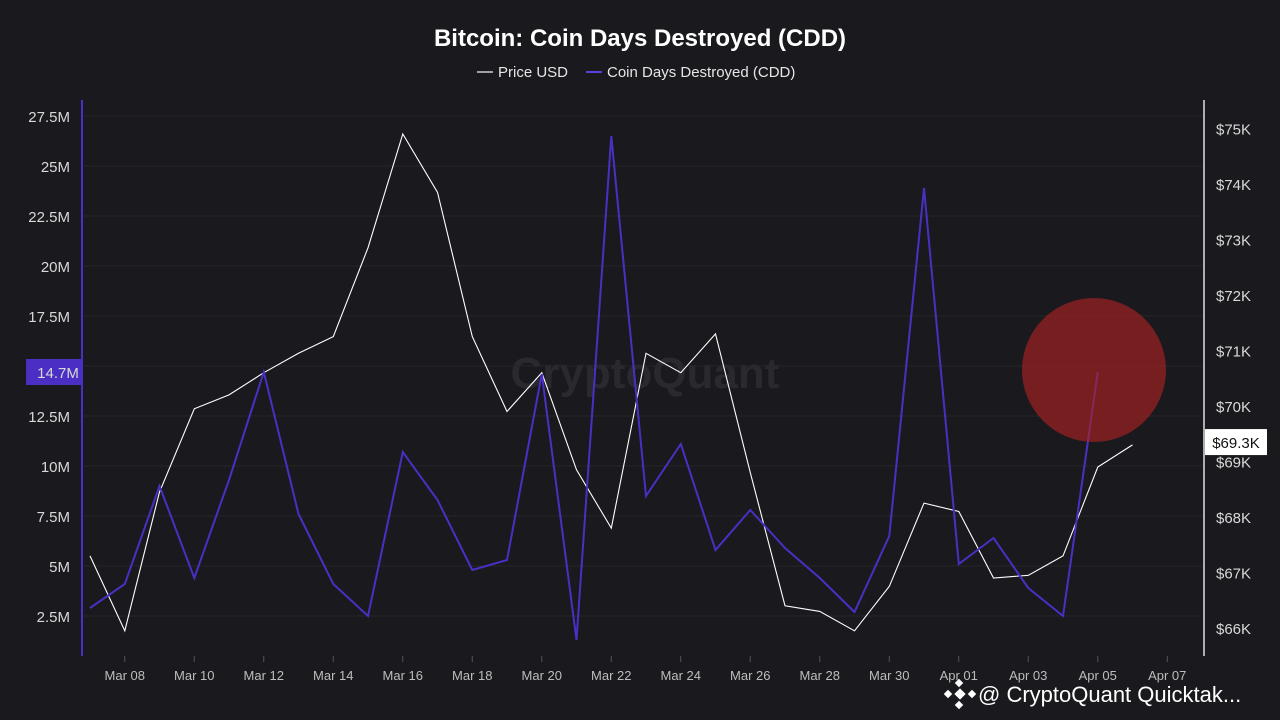 This screenshot has height=720, width=1280. What do you see at coordinates (1028, 675) in the screenshot?
I see `x-tick-label: Apr 03` at bounding box center [1028, 675].